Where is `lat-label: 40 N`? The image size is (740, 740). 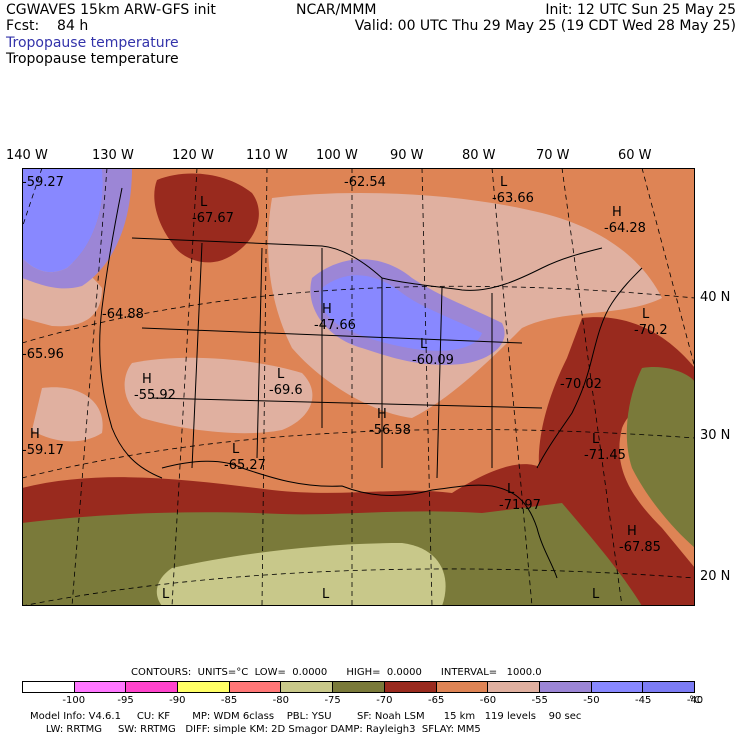
lat-label: 40 N is located at coordinates (715, 297).